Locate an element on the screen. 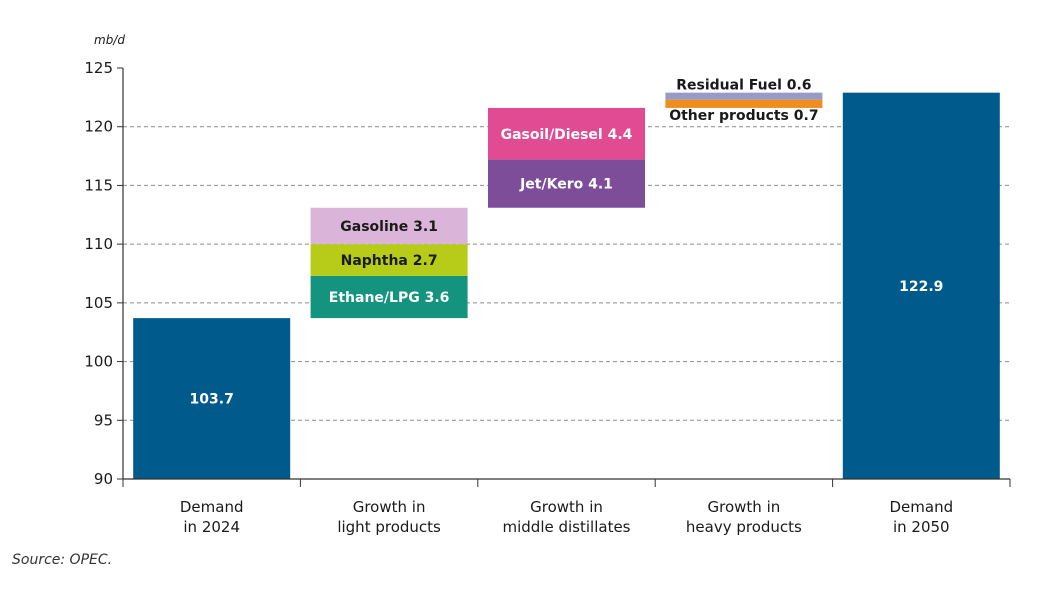 The width and height of the screenshot is (1046, 602). y-tick-label: 105 is located at coordinates (98, 303).